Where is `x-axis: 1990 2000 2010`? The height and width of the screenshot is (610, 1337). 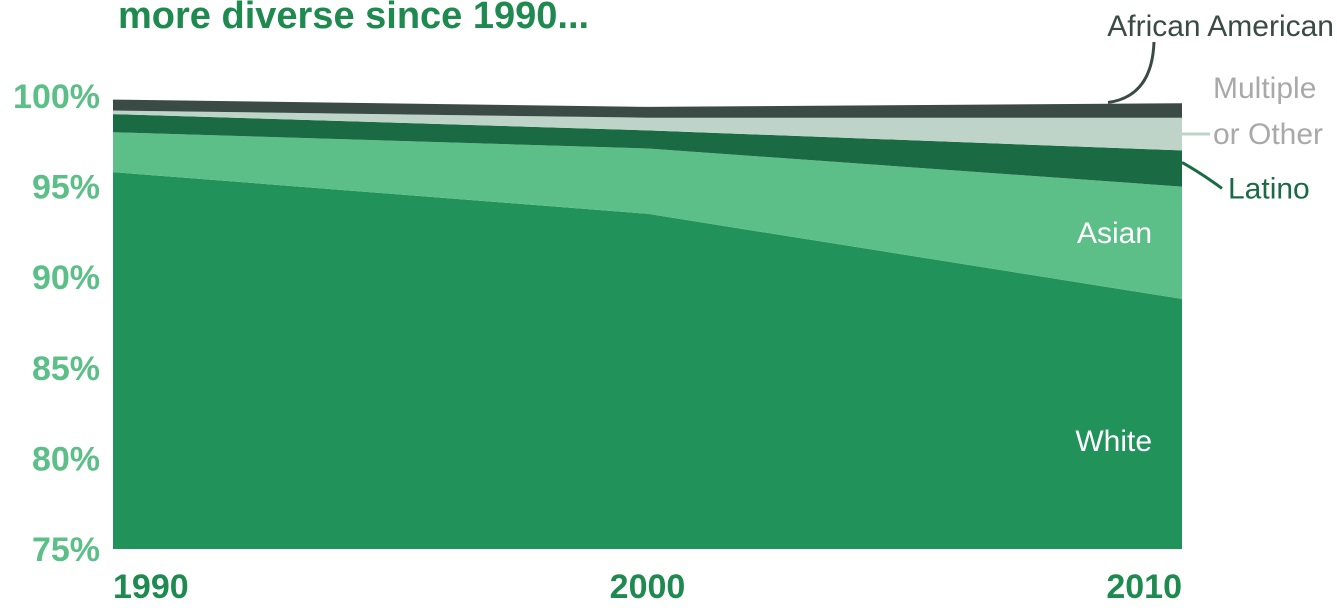 x-axis: 1990 2000 2010 is located at coordinates (647, 587).